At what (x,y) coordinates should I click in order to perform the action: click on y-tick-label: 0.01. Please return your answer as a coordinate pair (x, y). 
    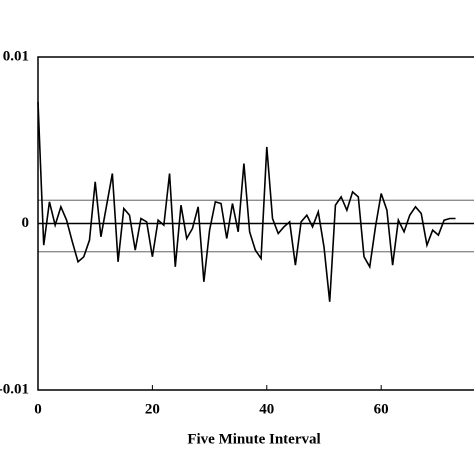
    Looking at the image, I should click on (16, 56).